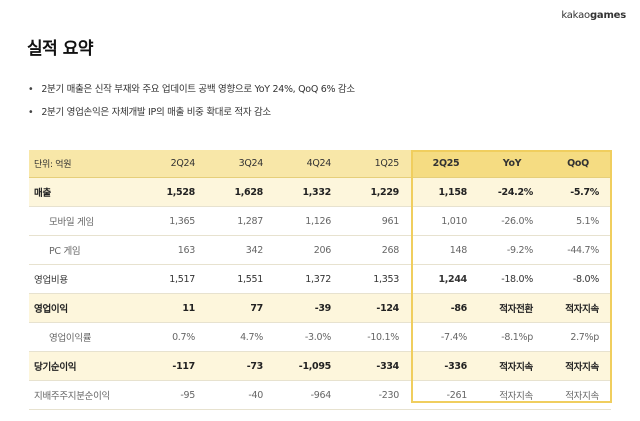 The image size is (640, 421). Describe the element at coordinates (311, 308) in the screenshot. I see `table-cell: -39` at that location.